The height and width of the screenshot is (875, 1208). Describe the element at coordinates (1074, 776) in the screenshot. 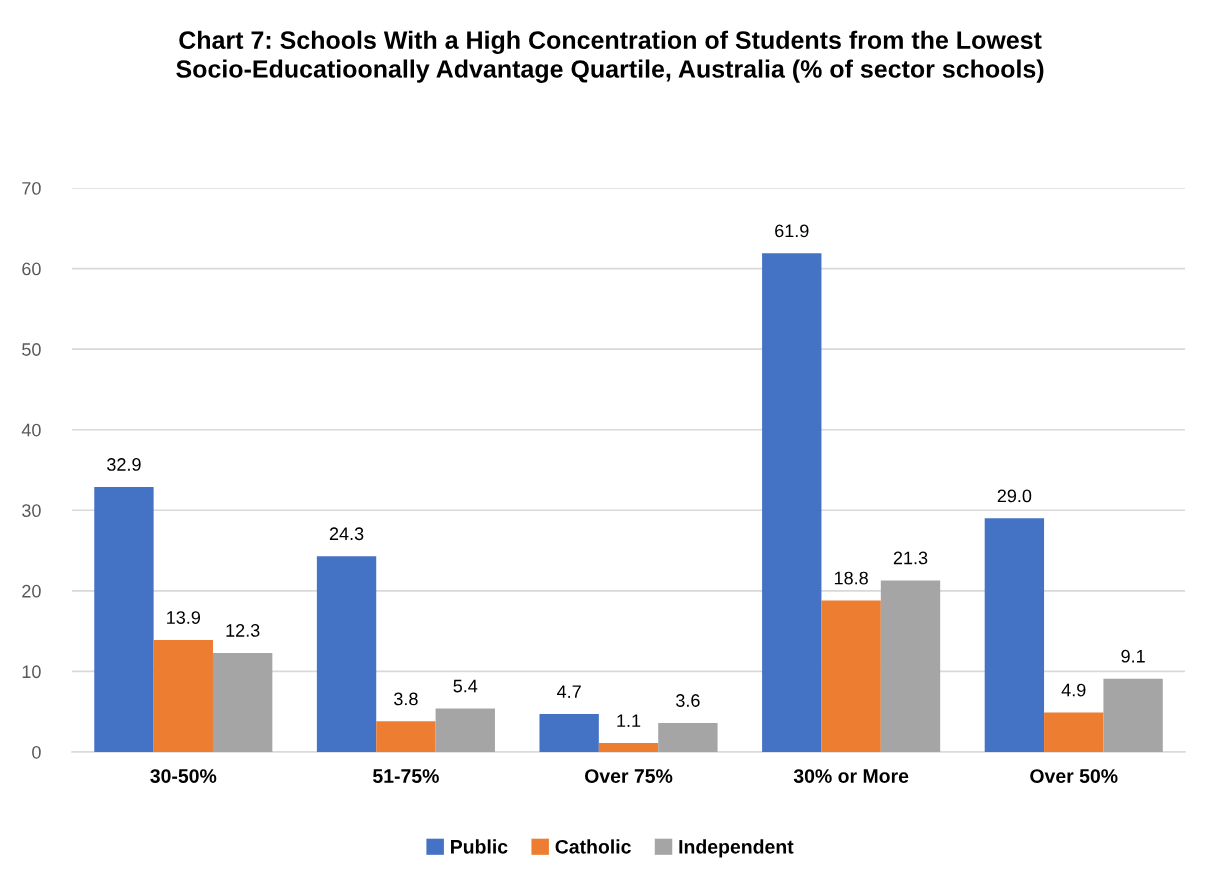

I see `x-tick-label: Over 50%` at that location.